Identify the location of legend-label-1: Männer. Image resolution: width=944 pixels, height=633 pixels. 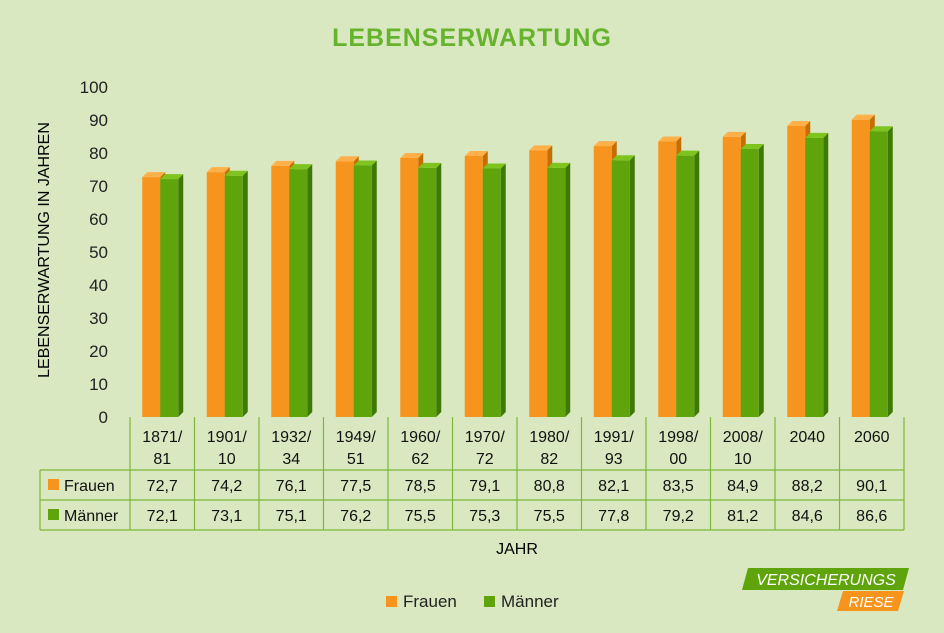
(530, 601).